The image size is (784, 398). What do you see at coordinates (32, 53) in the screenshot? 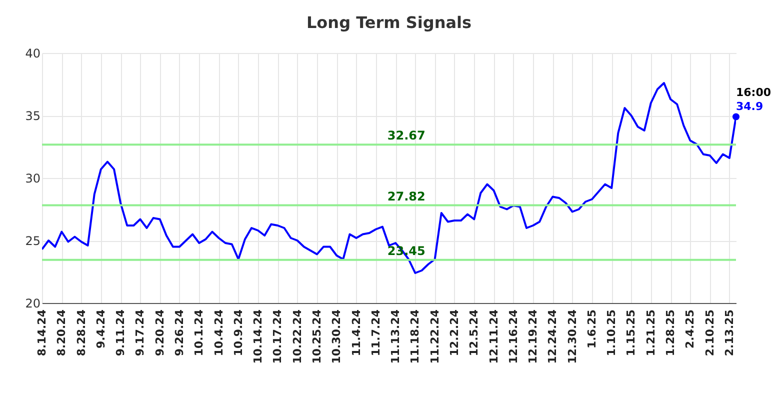
I see `y-tick-label: 40` at bounding box center [32, 53].